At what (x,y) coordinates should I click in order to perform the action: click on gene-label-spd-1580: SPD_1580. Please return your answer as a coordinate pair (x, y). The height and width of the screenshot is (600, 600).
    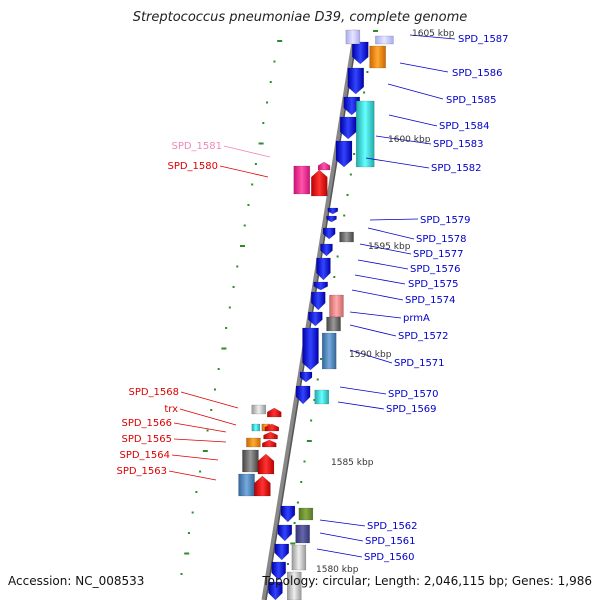
    Looking at the image, I should click on (192, 166).